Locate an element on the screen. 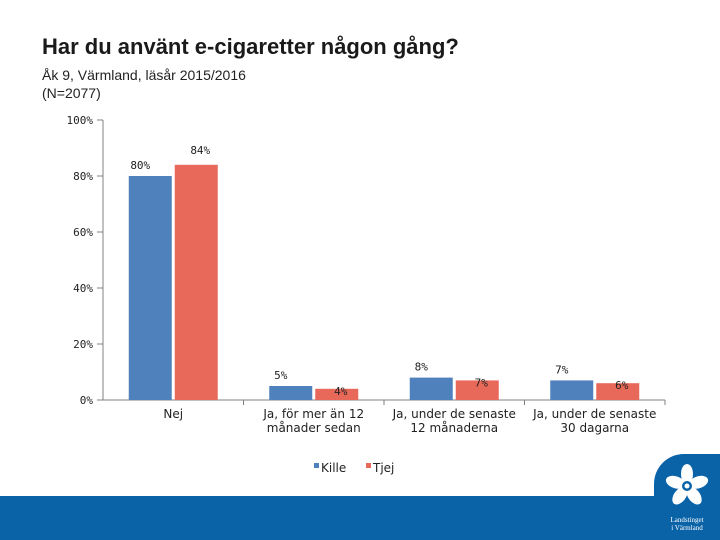  chart-title: Har du använt e-cigaretter någon gång? is located at coordinates (250, 46).